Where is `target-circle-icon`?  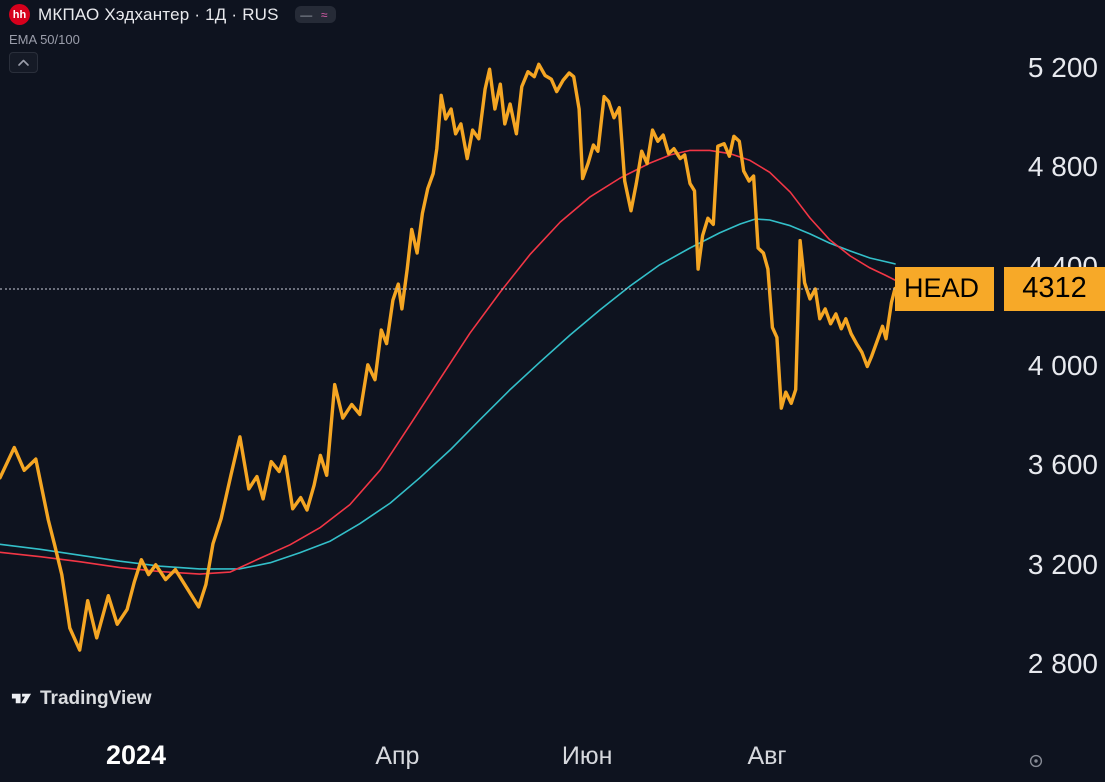 target-circle-icon is located at coordinates (1036, 761).